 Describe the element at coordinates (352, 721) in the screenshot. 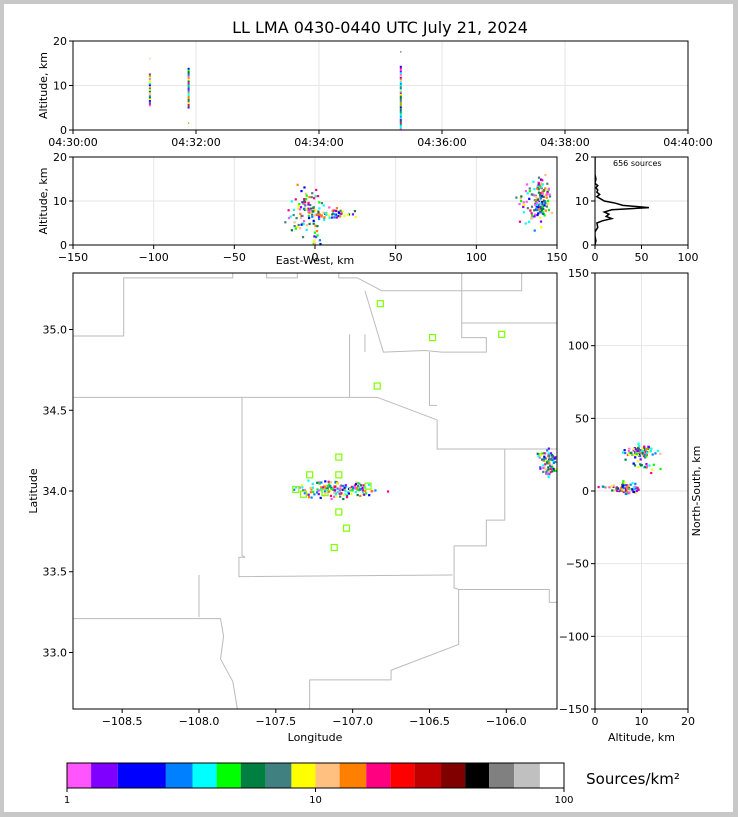

I see `plan-view-xtick-label: −107.0` at that location.